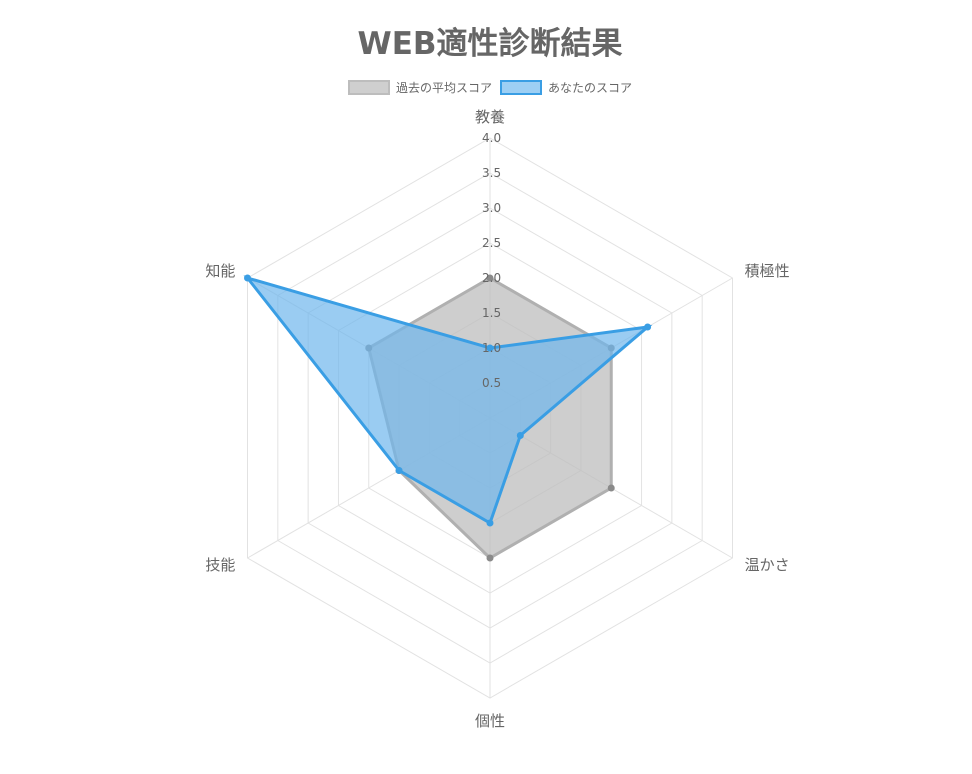  I want to click on legend: 過去の平均スコア あなたのスコア, so click(490, 87).